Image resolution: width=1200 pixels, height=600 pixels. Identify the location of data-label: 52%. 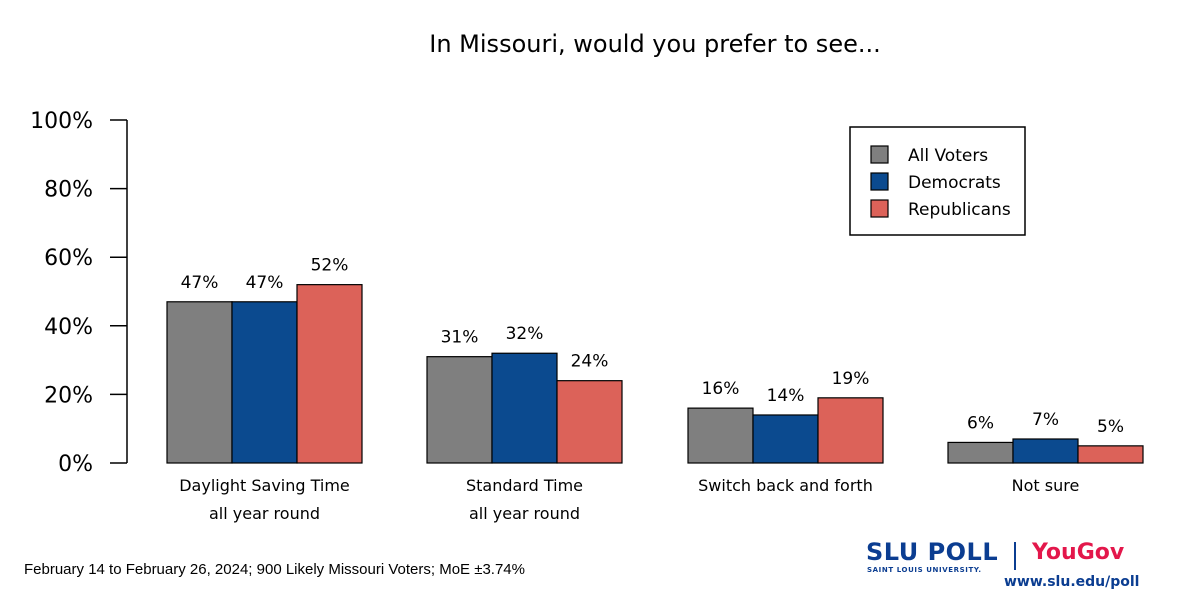
(330, 266).